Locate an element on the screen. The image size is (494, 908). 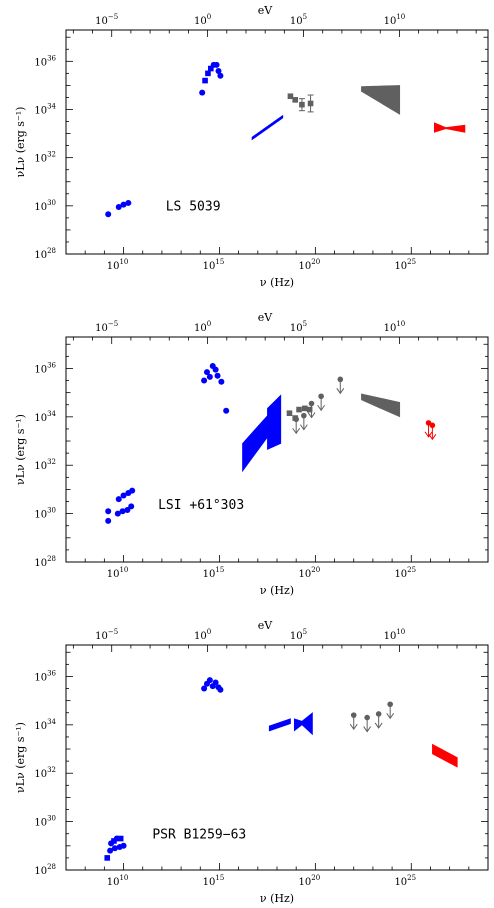
y-tick-label: 1028 is located at coordinates (45, 562).